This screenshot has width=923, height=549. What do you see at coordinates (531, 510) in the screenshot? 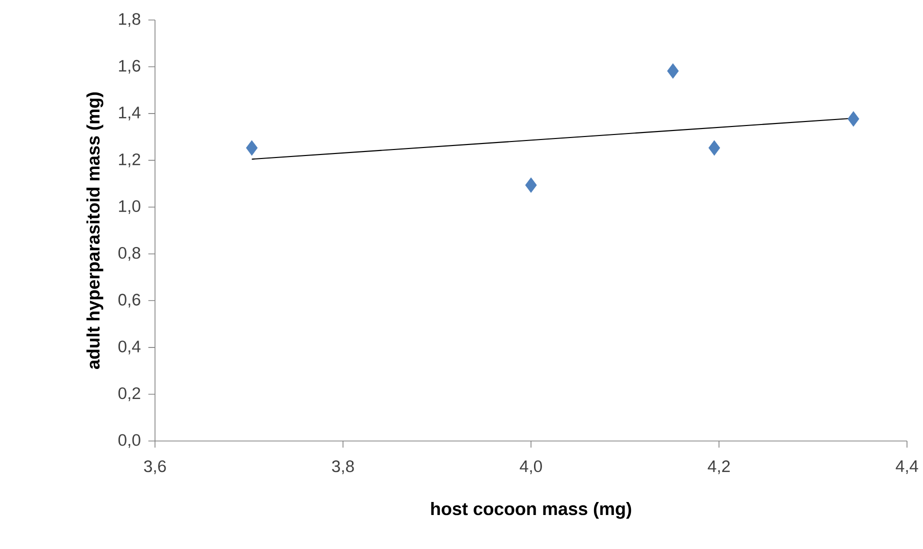
I see `x-axis-title: host cocoon mass (mg)` at bounding box center [531, 510].